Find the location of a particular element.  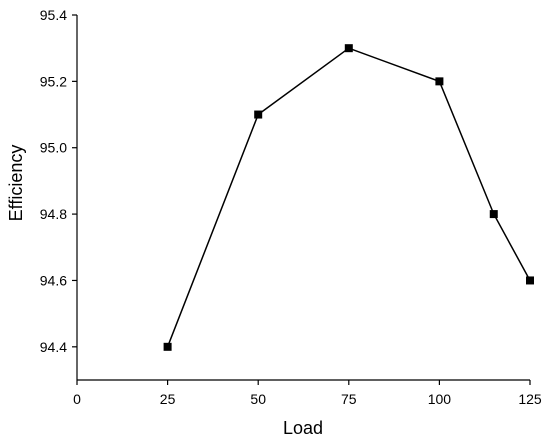

y-tick-label: 95.2 is located at coordinates (53, 81).